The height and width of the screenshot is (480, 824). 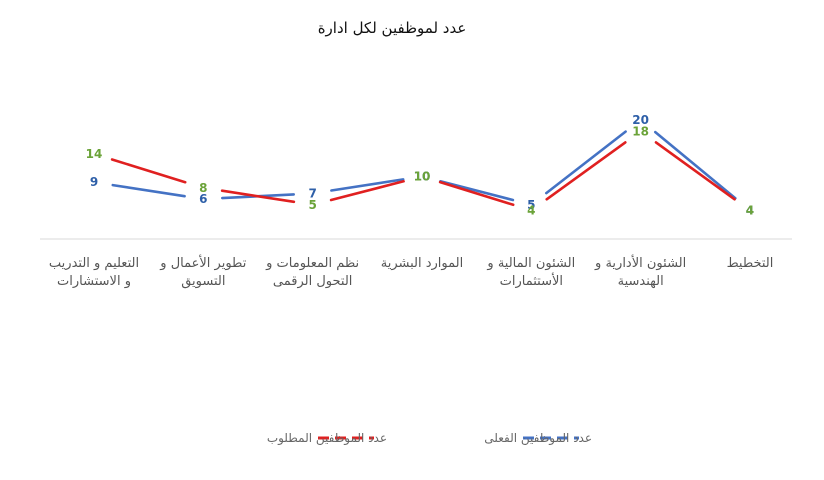 What do you see at coordinates (94, 182) in the screenshot?
I see `data-label-s0-0: 9` at bounding box center [94, 182].